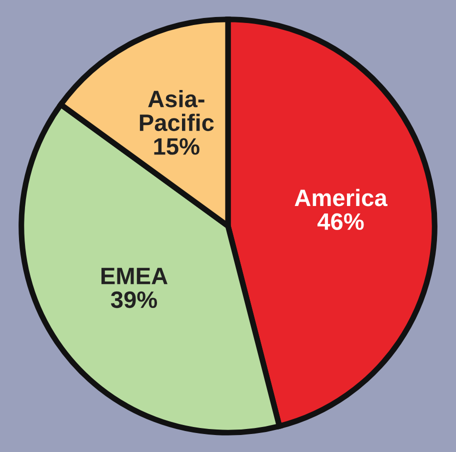  I want to click on data-label: 39%, so click(134, 299).